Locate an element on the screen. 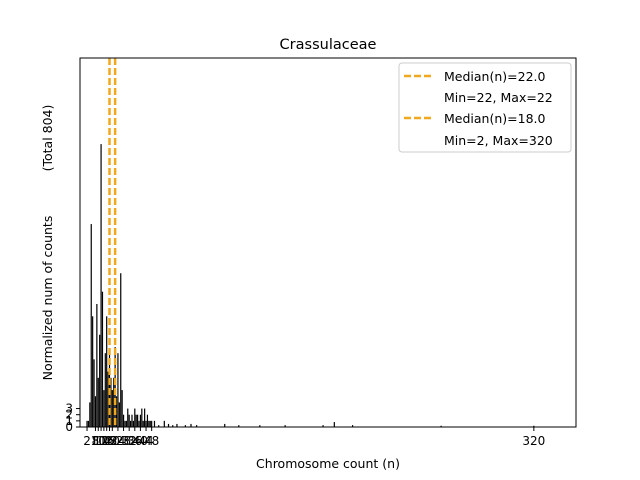 The width and height of the screenshot is (640, 480). x-tick-label-32: 32 is located at coordinates (129, 441).